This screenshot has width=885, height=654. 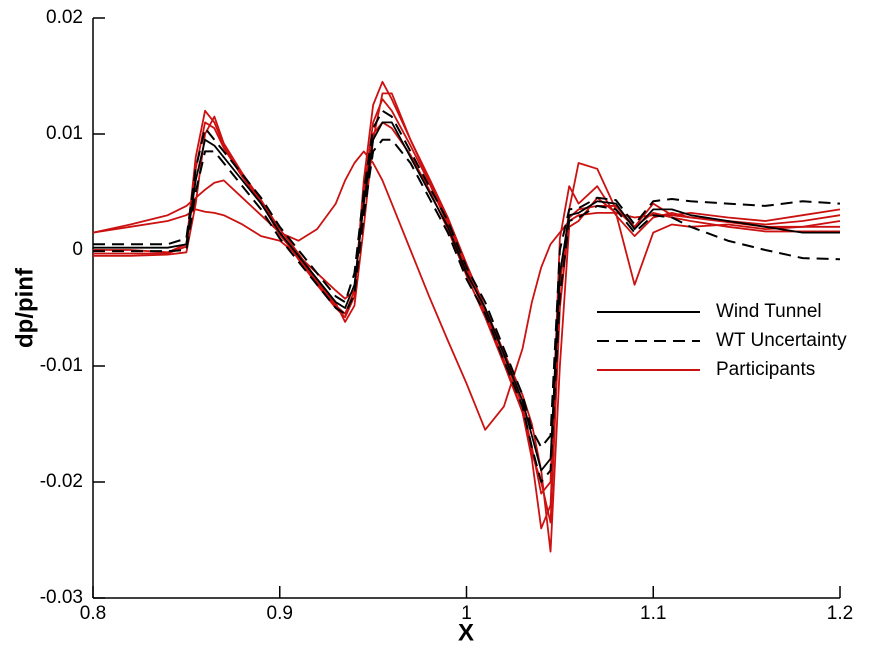 I want to click on y-axis-title: dp/pinf, so click(x=24, y=307).